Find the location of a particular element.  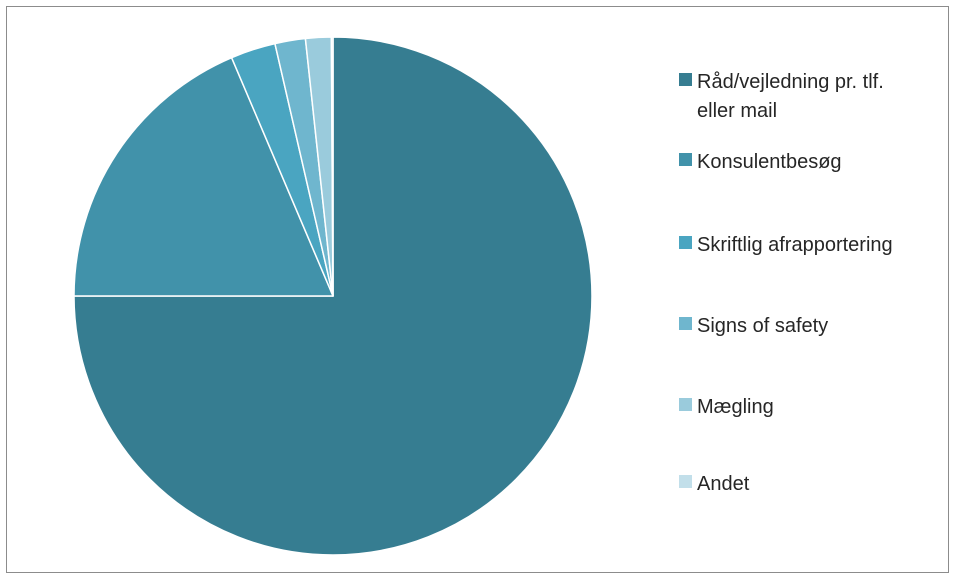

legend-label: Signs of safety is located at coordinates (763, 326).